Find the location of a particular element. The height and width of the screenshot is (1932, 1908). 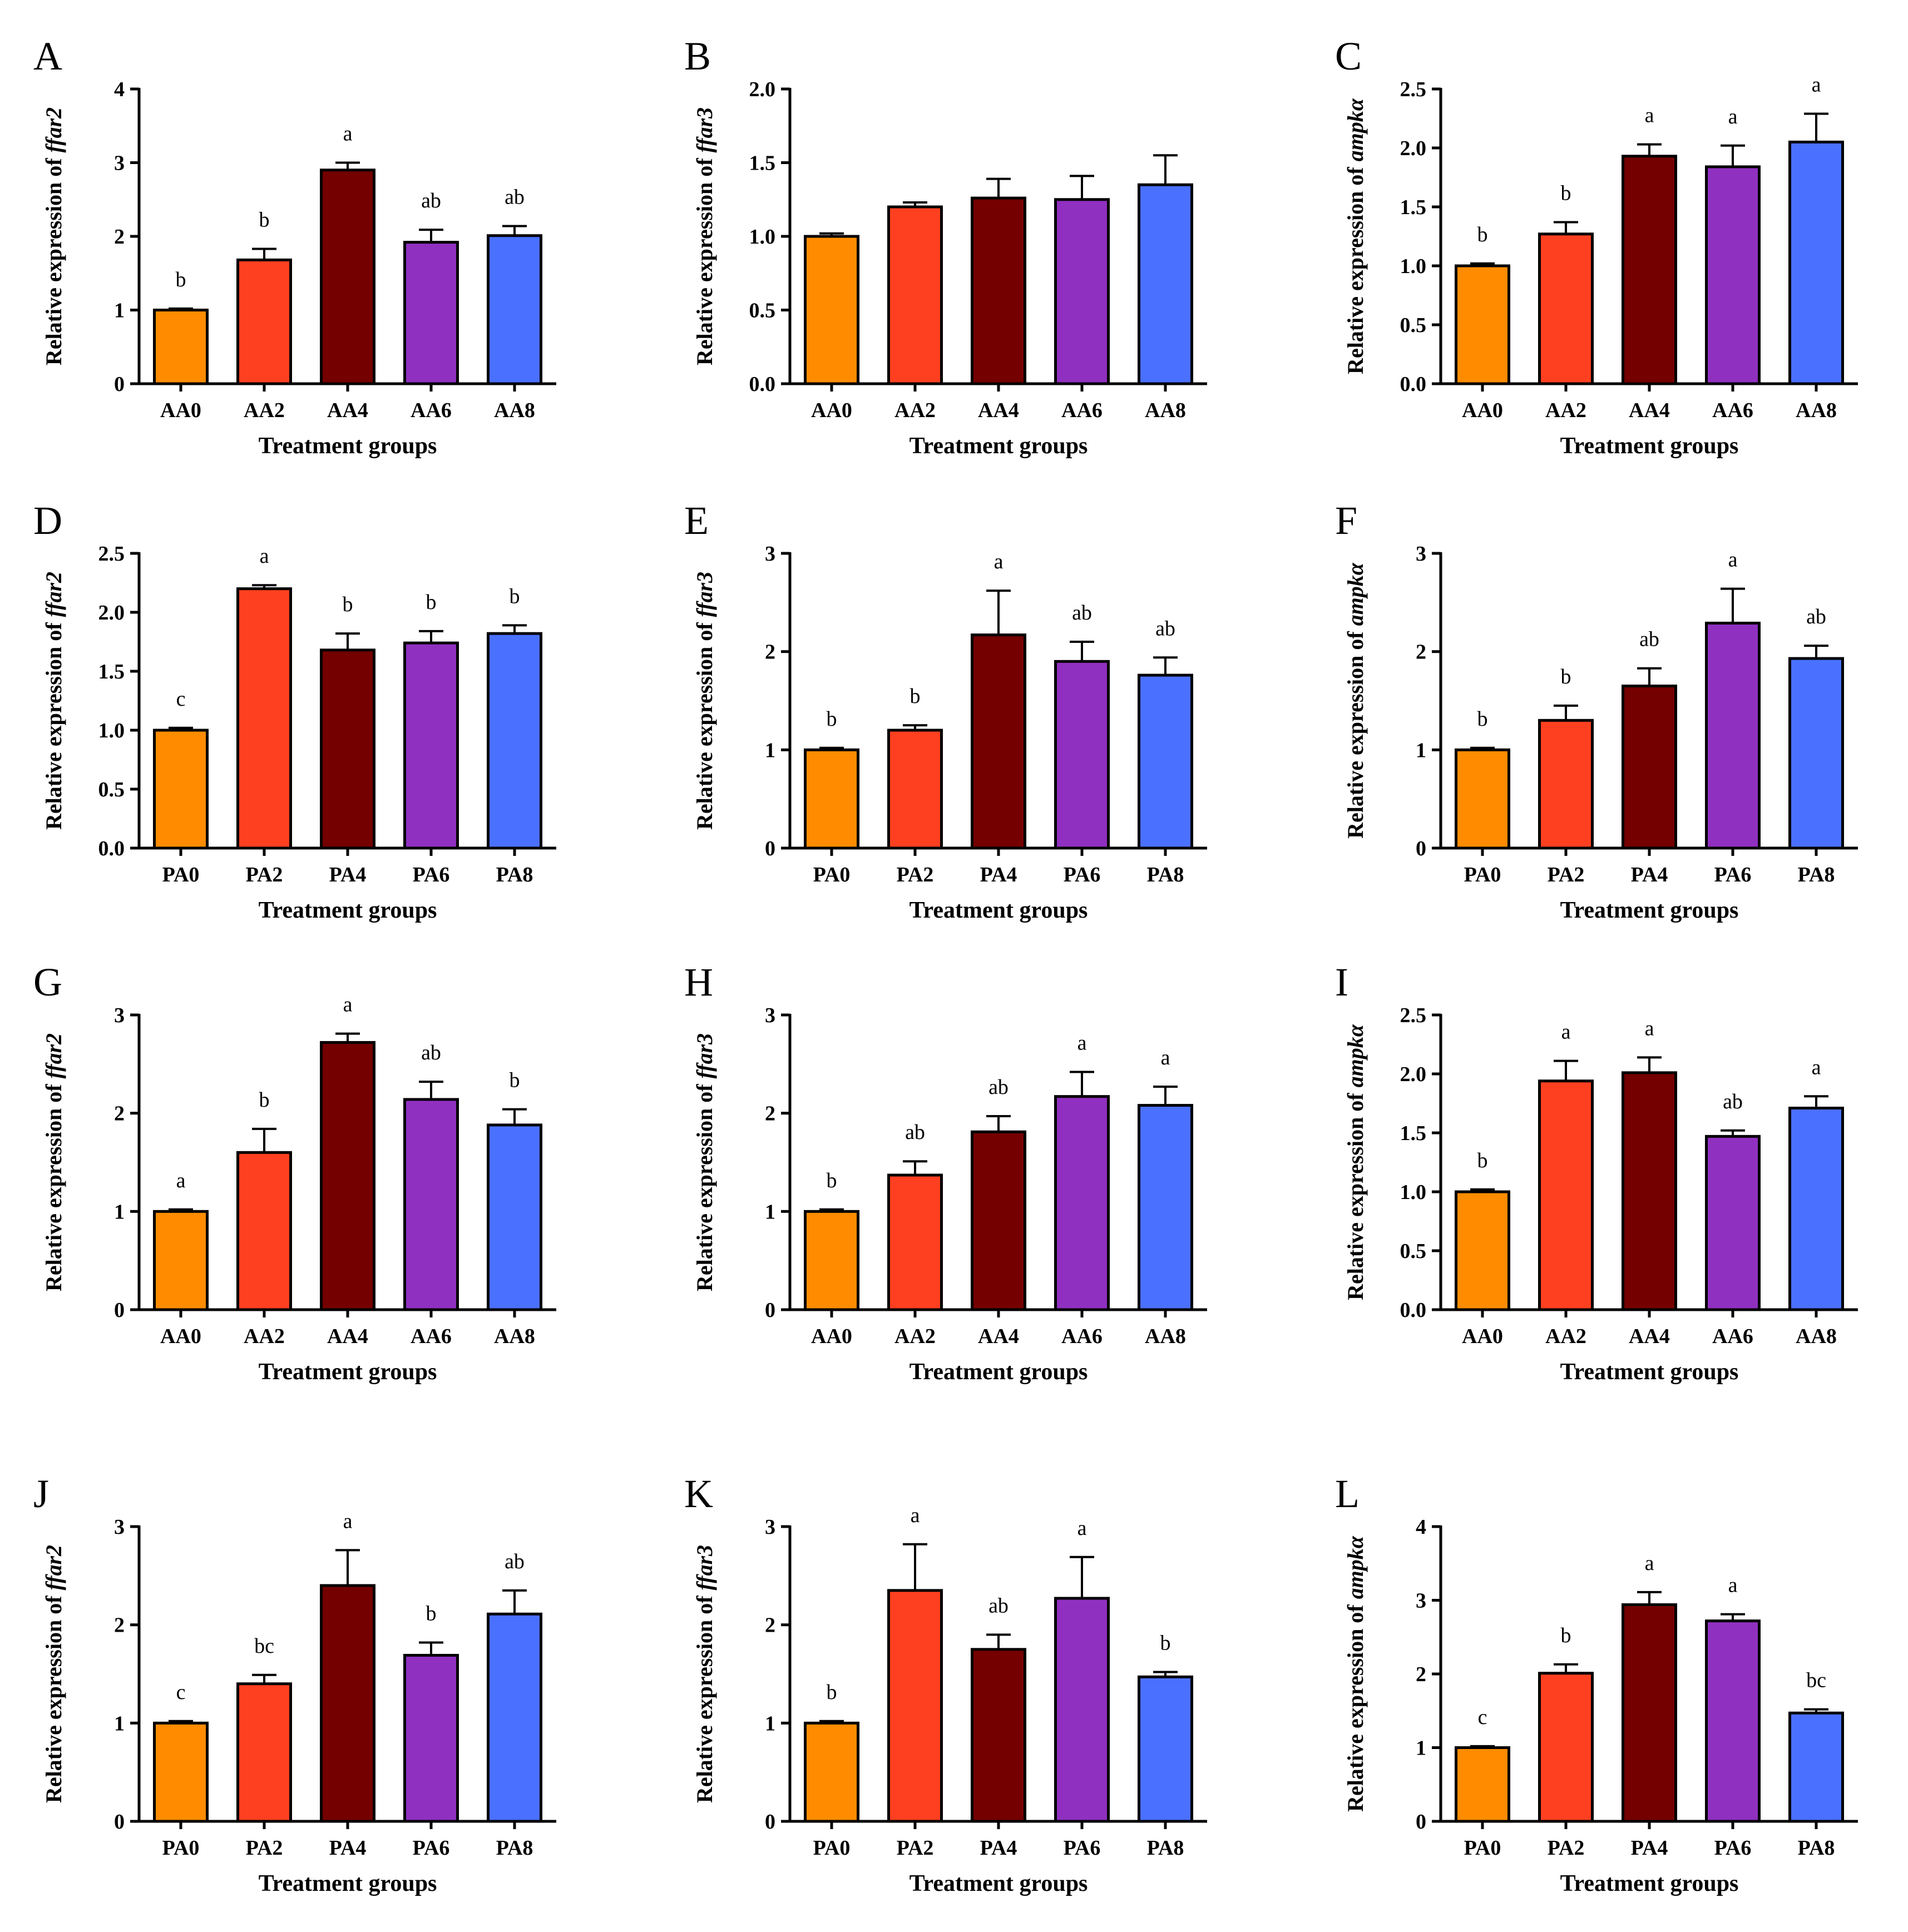

y-axis-title: Relative expression of ampkα is located at coordinates (1355, 236).